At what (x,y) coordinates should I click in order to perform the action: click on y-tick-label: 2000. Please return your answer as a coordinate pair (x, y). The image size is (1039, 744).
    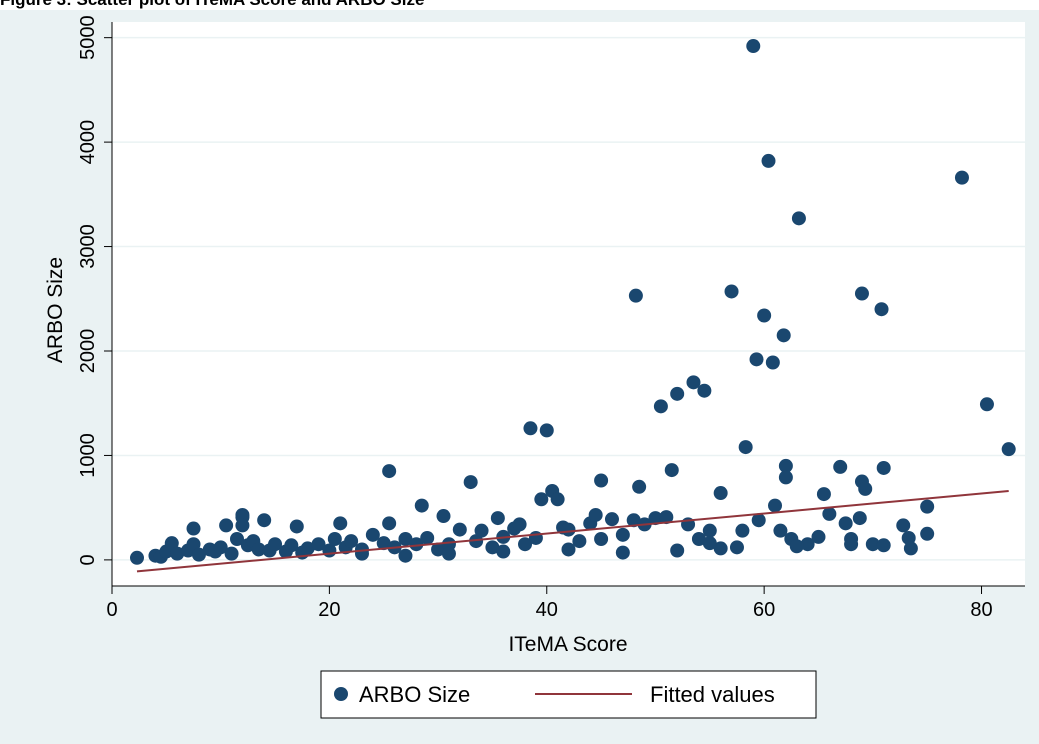
    Looking at the image, I should click on (88, 351).